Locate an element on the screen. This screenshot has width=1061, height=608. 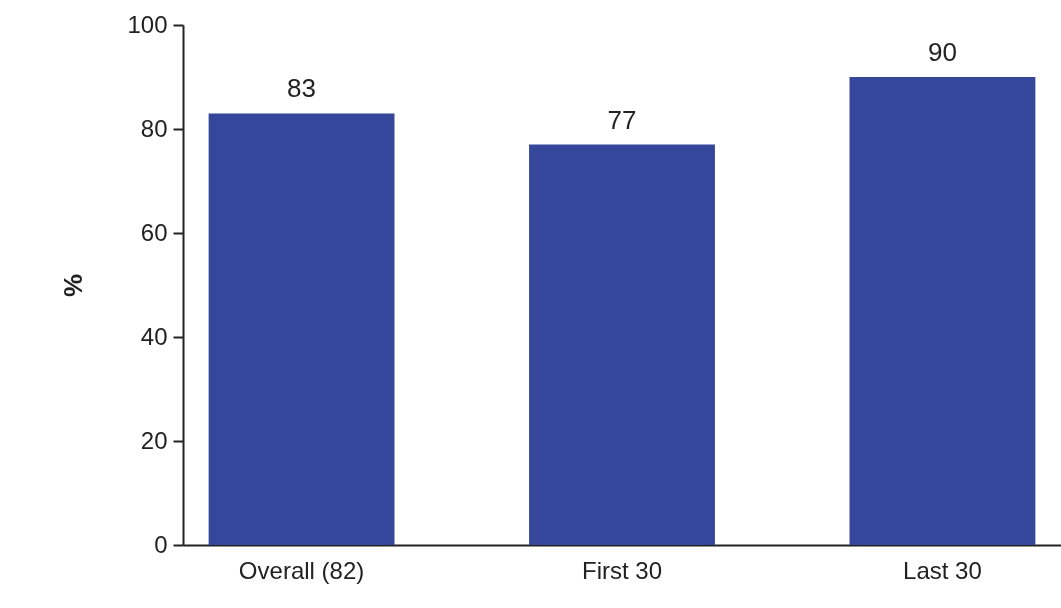
y-tick-label: 20 is located at coordinates (154, 440).